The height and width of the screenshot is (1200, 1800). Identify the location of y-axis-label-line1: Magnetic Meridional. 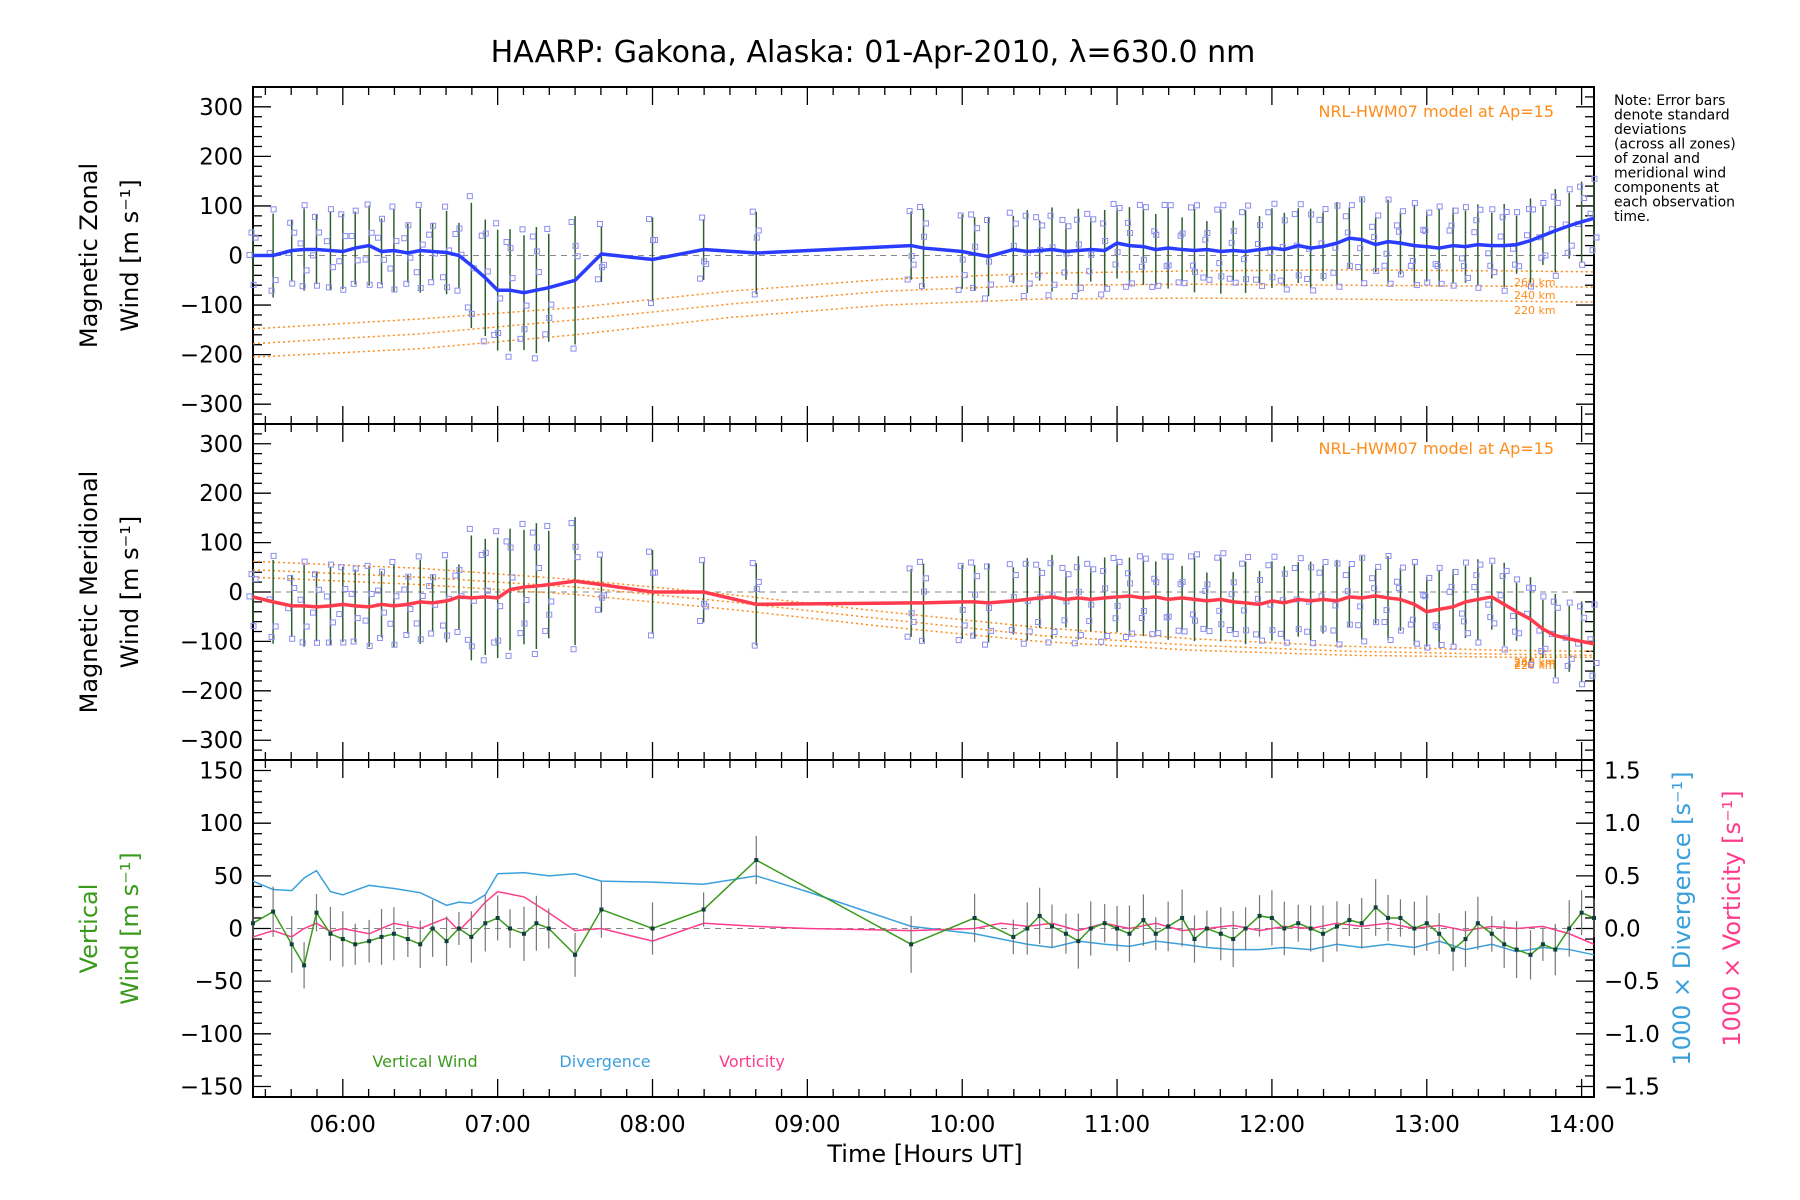
(89, 592).